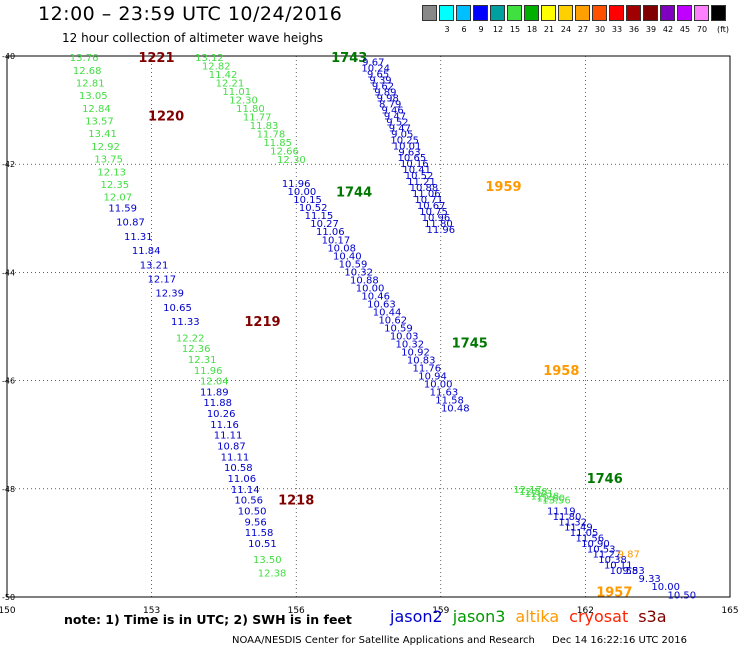 Image resolution: width=740 pixels, height=650 pixels. Describe the element at coordinates (427, 369) in the screenshot. I see `wave-height-value: 11.76` at that location.